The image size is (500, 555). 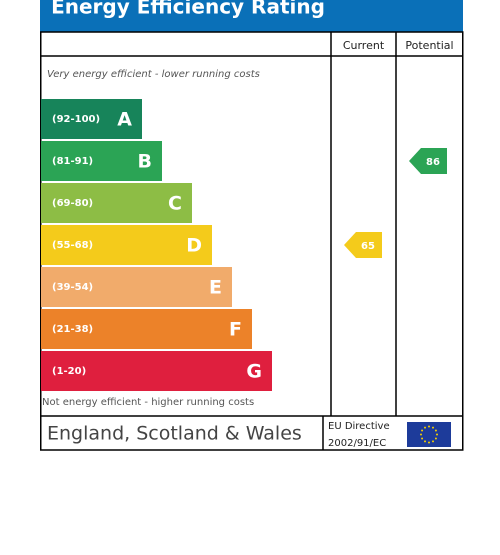 What do you see at coordinates (175, 204) in the screenshot?
I see `band-letter: C` at bounding box center [175, 204].